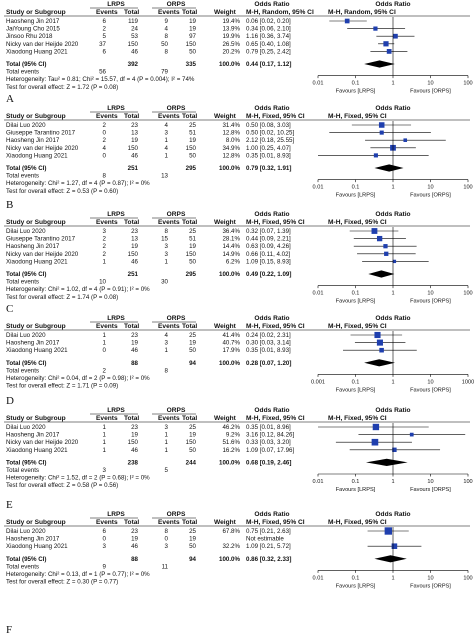 This screenshot has width=474, height=640. What do you see at coordinates (164, 239) in the screenshot?
I see `events2-value: 15` at bounding box center [164, 239].